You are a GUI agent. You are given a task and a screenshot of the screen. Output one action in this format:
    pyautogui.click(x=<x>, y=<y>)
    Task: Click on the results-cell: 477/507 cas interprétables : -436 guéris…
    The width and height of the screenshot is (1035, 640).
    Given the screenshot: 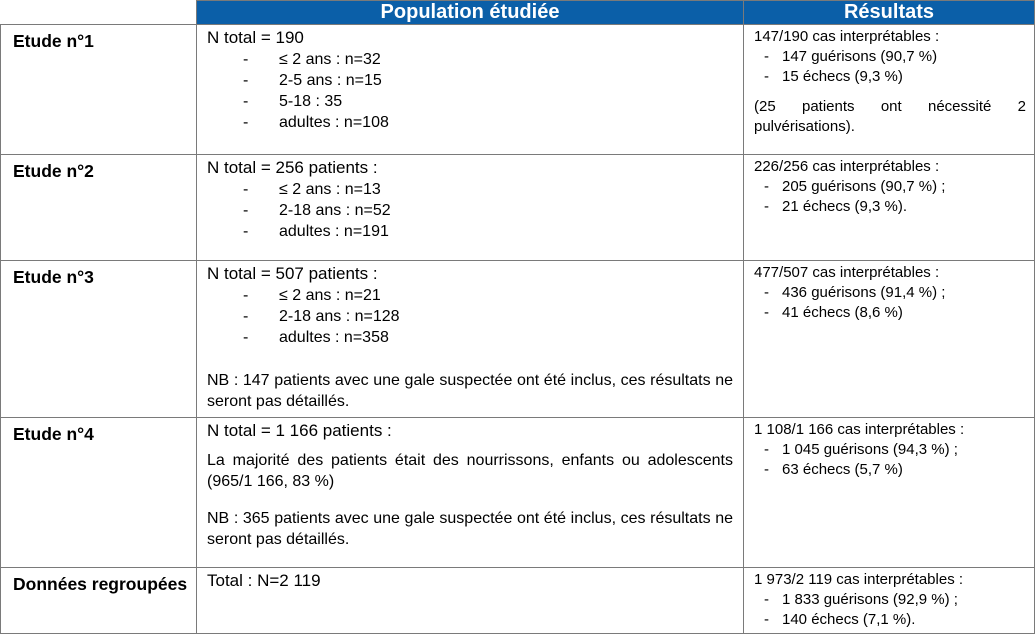 What is the action you would take?
    pyautogui.click(x=889, y=339)
    